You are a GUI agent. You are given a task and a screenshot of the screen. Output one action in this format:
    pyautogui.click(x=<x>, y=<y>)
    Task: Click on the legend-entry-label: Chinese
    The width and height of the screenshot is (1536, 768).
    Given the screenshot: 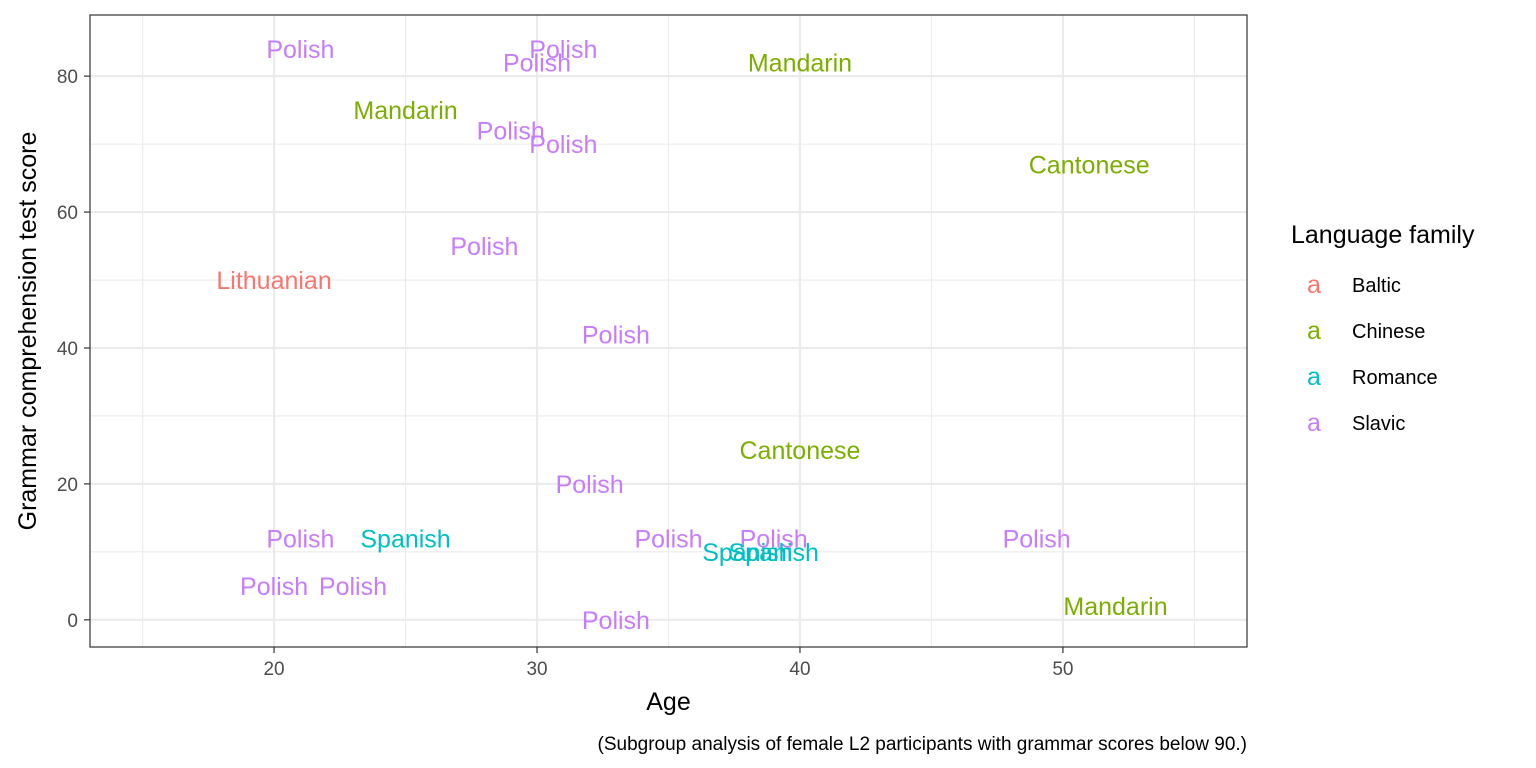 What is the action you would take?
    pyautogui.click(x=1388, y=332)
    